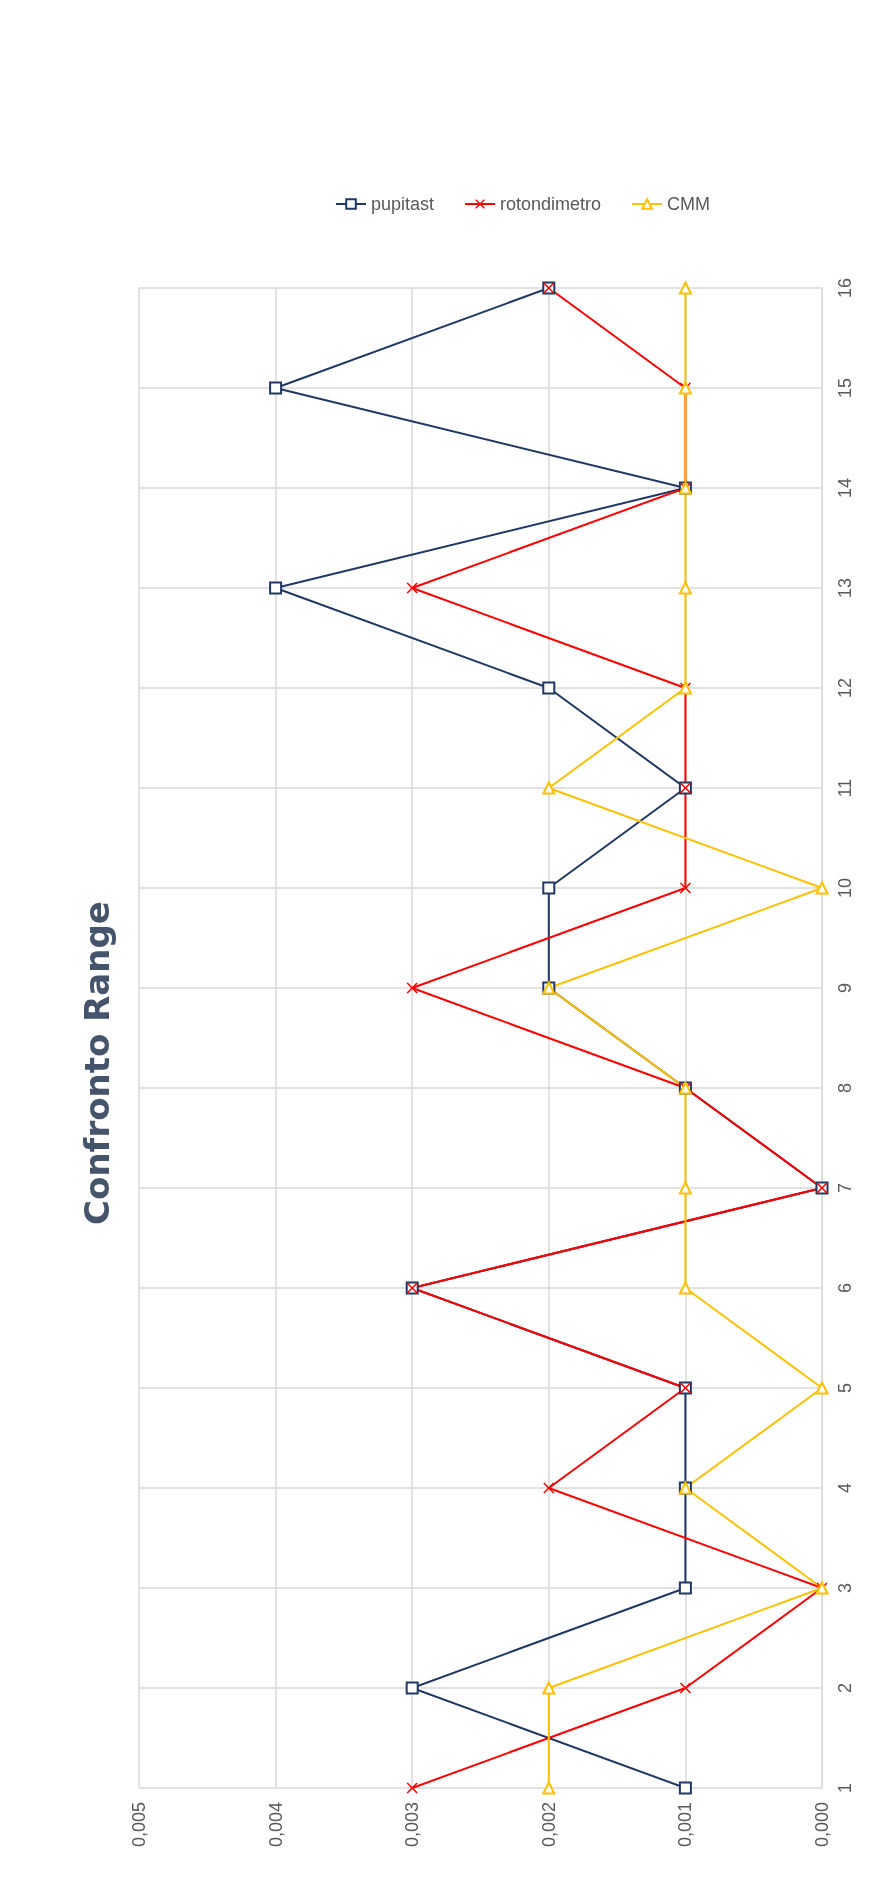  Describe the element at coordinates (845, 988) in the screenshot. I see `y-tick-label: 9` at that location.